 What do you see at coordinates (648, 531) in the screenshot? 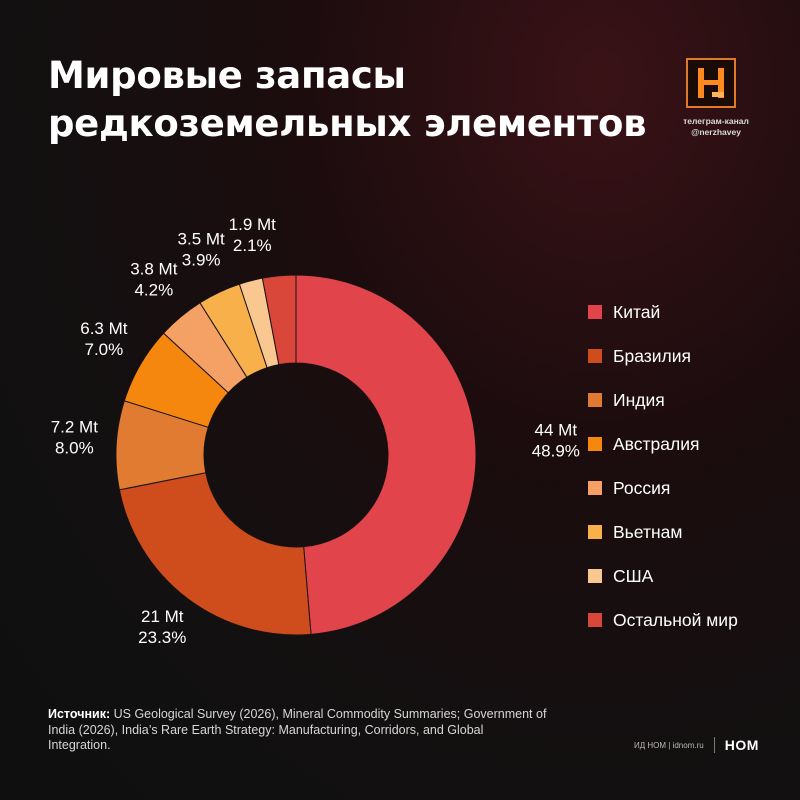
I see `legend-label: Вьетнам` at bounding box center [648, 531].